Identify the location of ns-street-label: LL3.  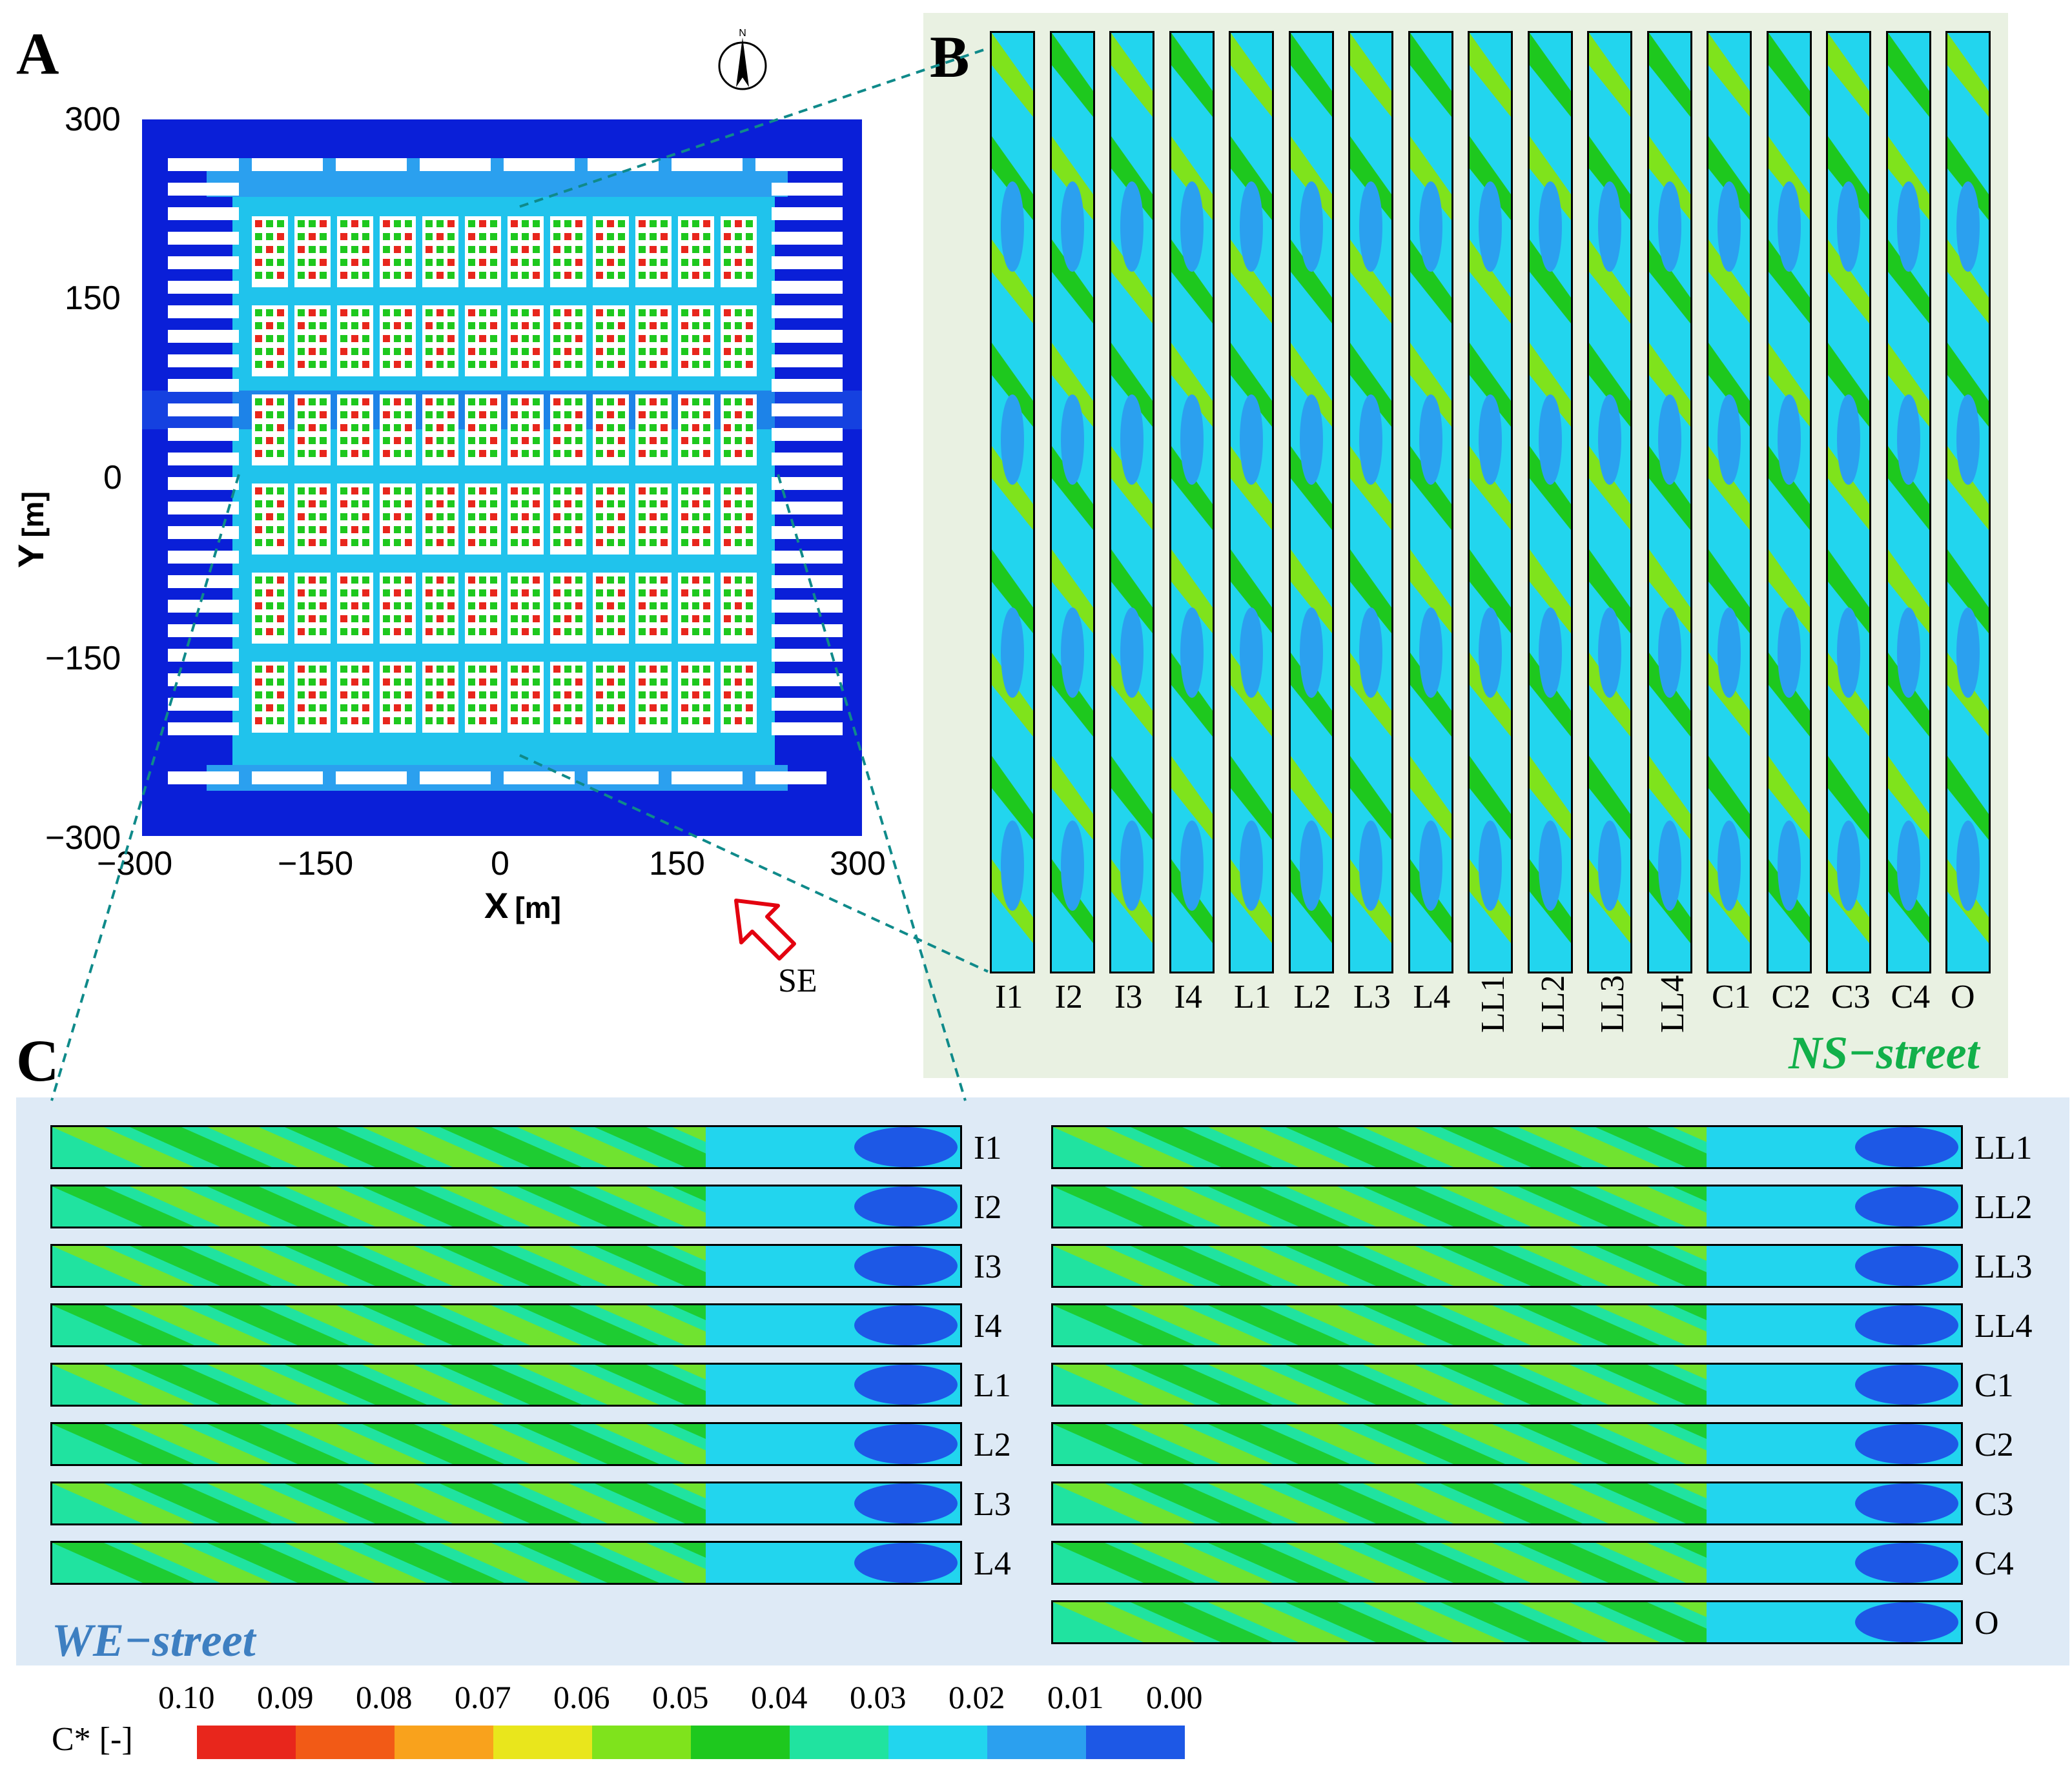
(1613, 1004).